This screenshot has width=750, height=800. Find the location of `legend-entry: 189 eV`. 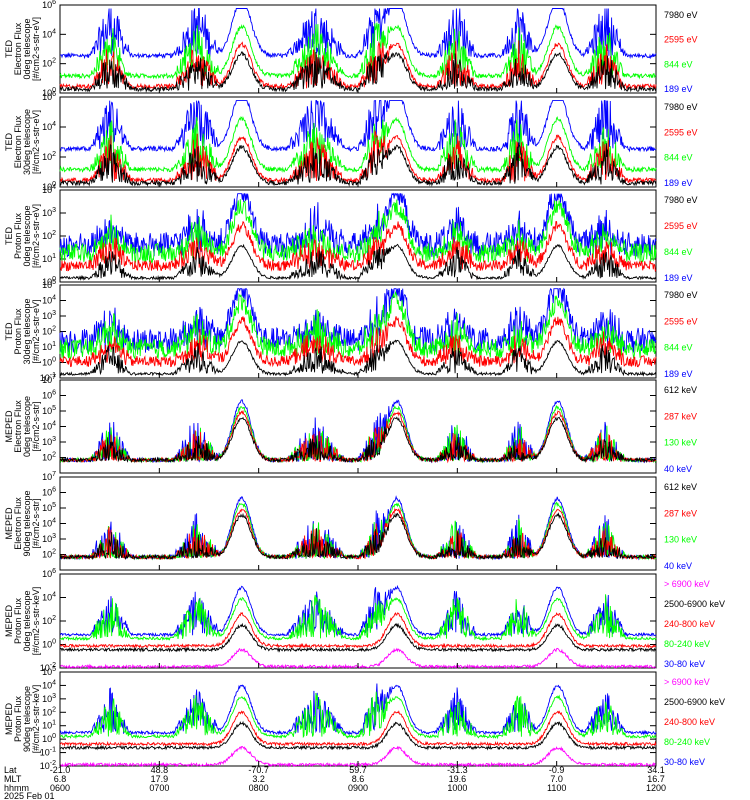

legend-entry: 189 eV is located at coordinates (678, 278).